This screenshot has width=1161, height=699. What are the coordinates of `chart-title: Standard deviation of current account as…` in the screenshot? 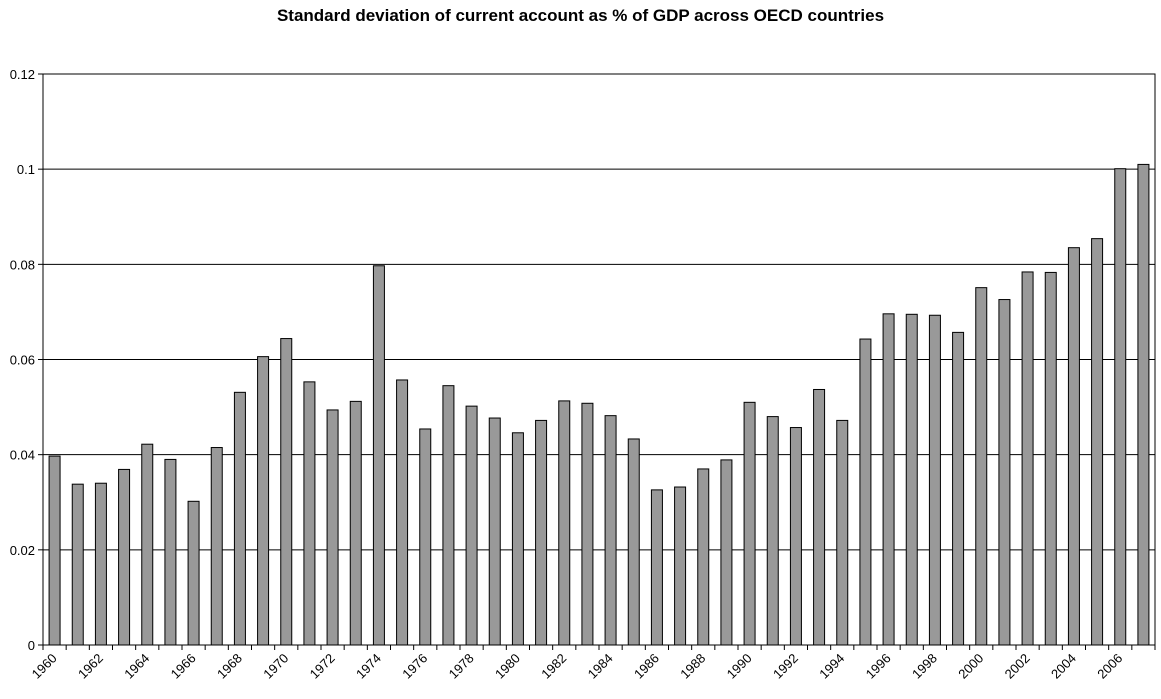 It's located at (580, 15).